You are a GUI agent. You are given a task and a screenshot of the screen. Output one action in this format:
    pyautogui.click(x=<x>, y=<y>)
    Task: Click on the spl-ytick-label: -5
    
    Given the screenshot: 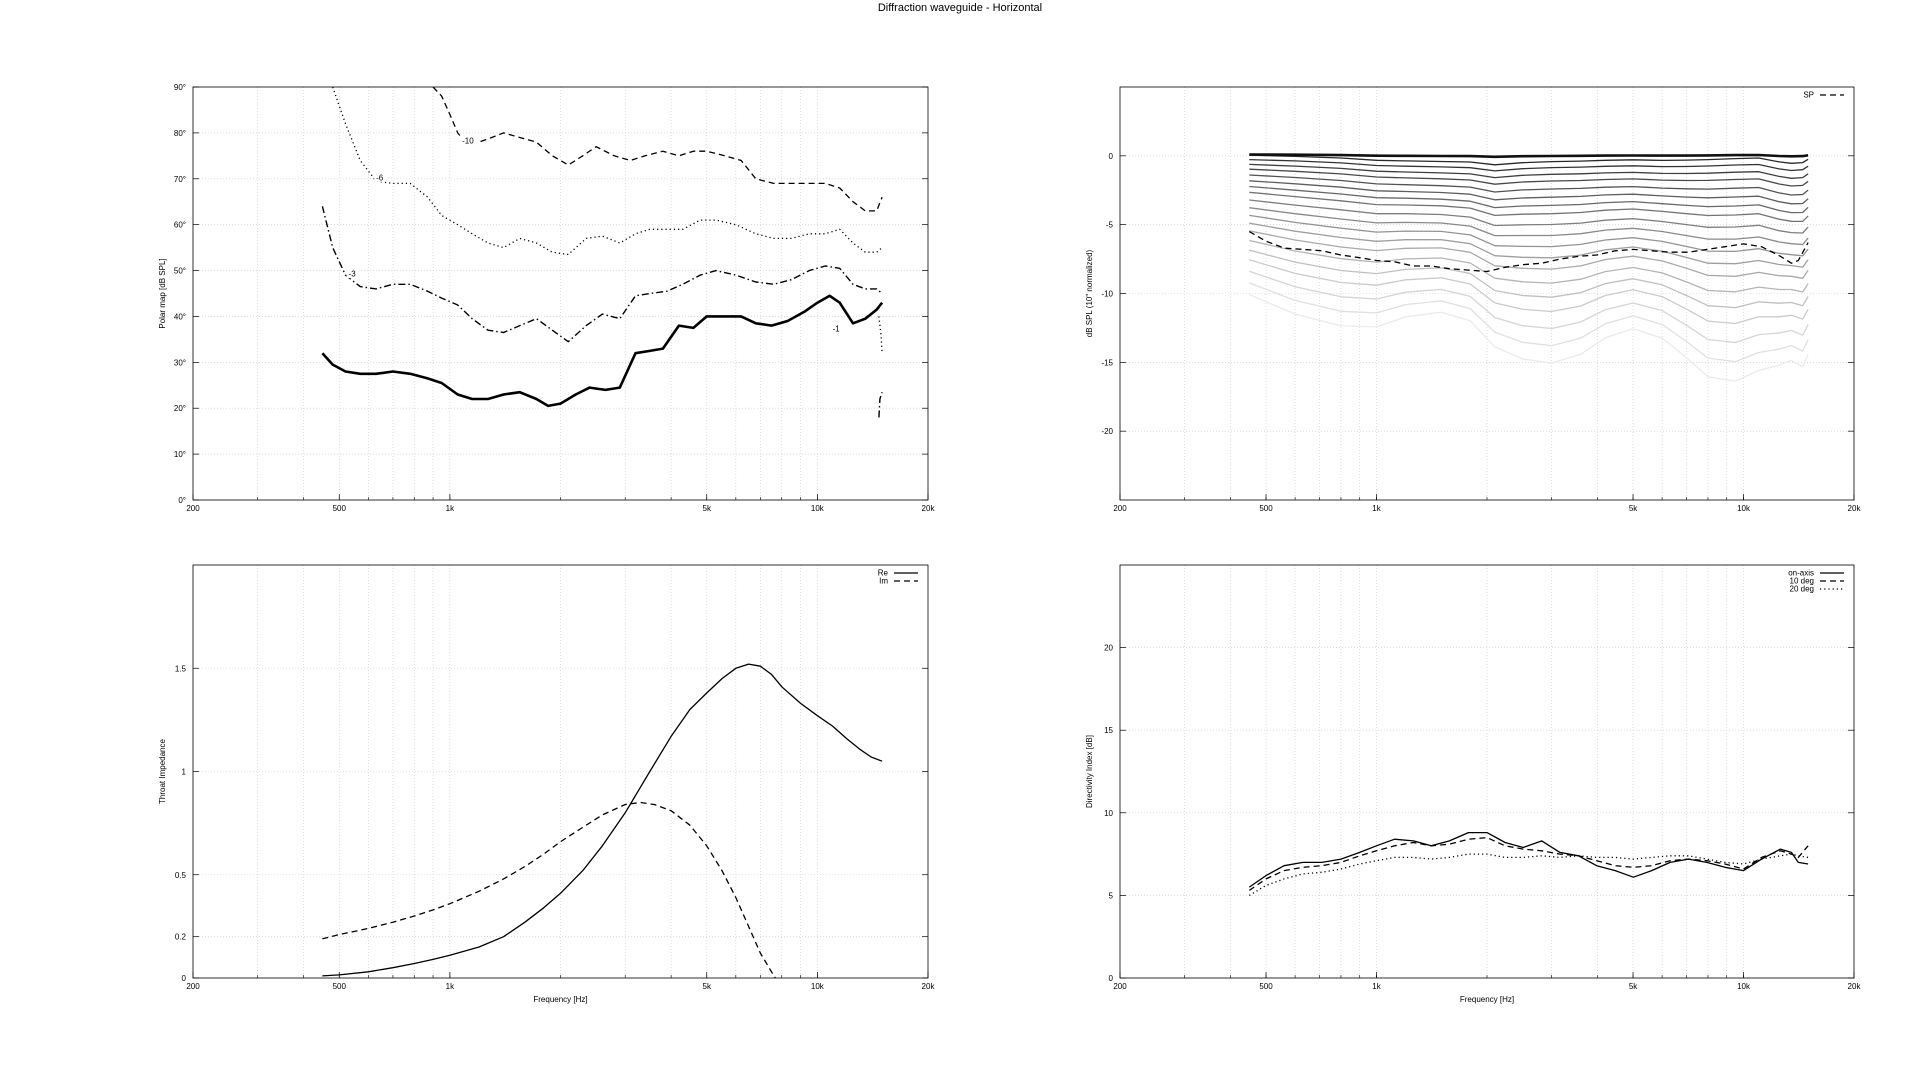 What is the action you would take?
    pyautogui.click(x=1110, y=225)
    